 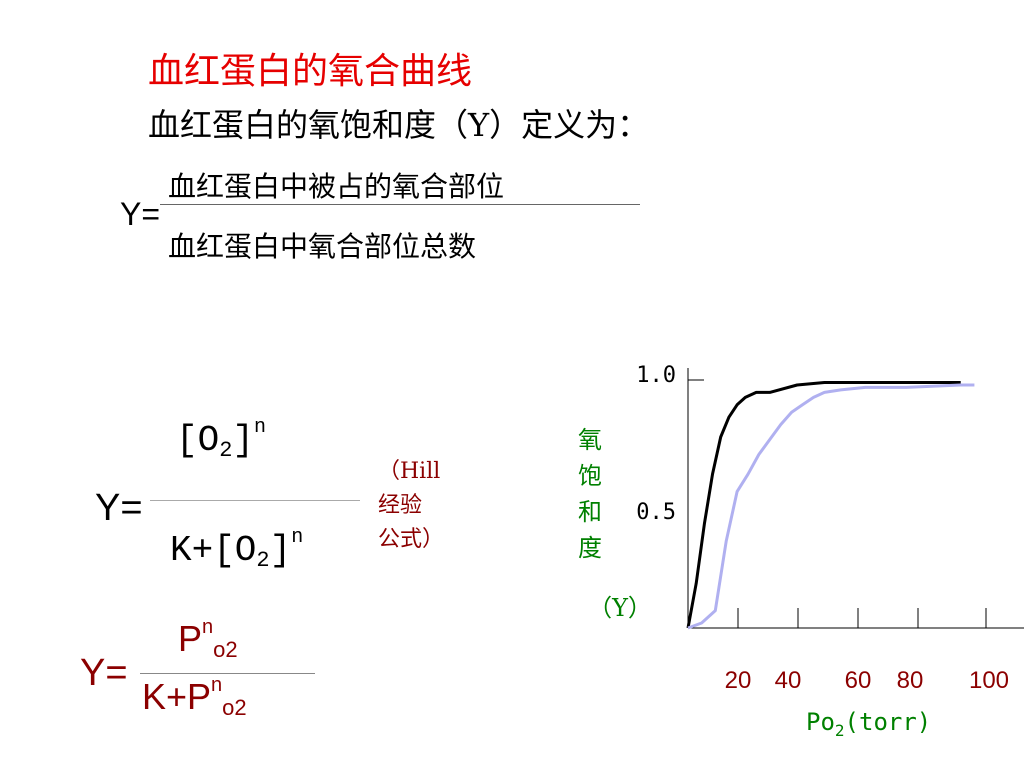 What do you see at coordinates (119, 508) in the screenshot?
I see `hill-lhs: Y=` at bounding box center [119, 508].